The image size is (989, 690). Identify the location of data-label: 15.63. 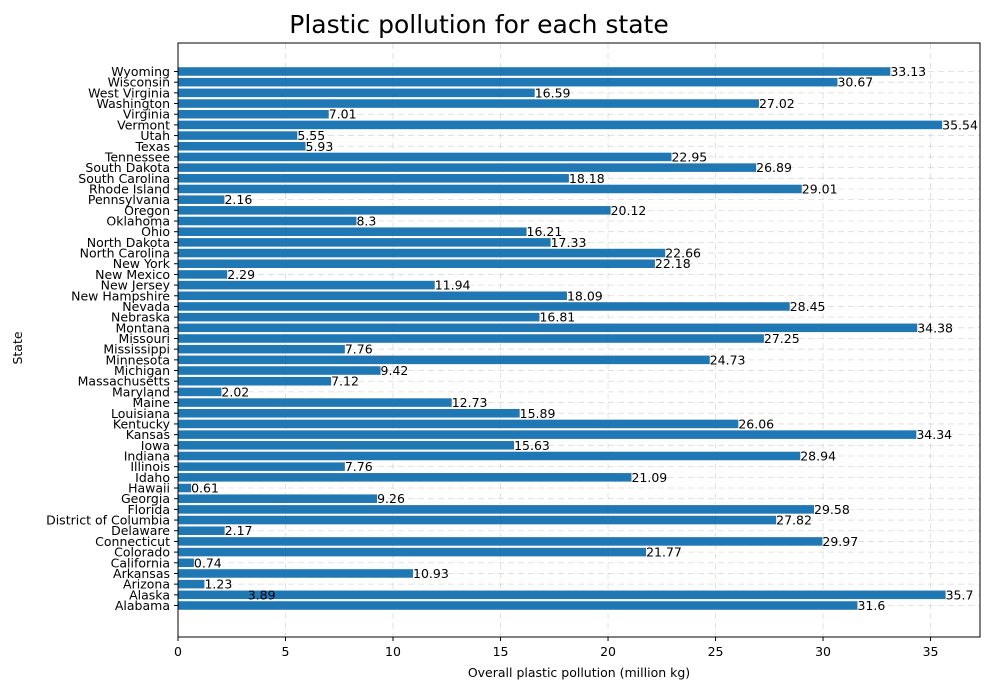
(532, 445).